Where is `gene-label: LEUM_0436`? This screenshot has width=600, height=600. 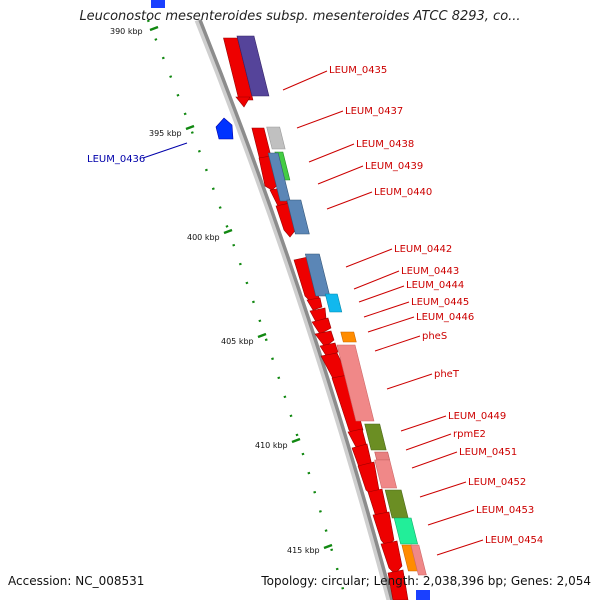 gene-label: LEUM_0436 is located at coordinates (116, 159).